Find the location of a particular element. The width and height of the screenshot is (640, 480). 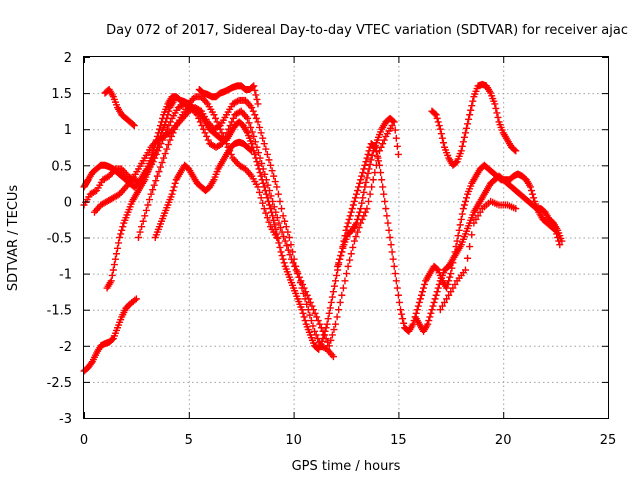

x-axis-label: GPS time / hours is located at coordinates (346, 466).